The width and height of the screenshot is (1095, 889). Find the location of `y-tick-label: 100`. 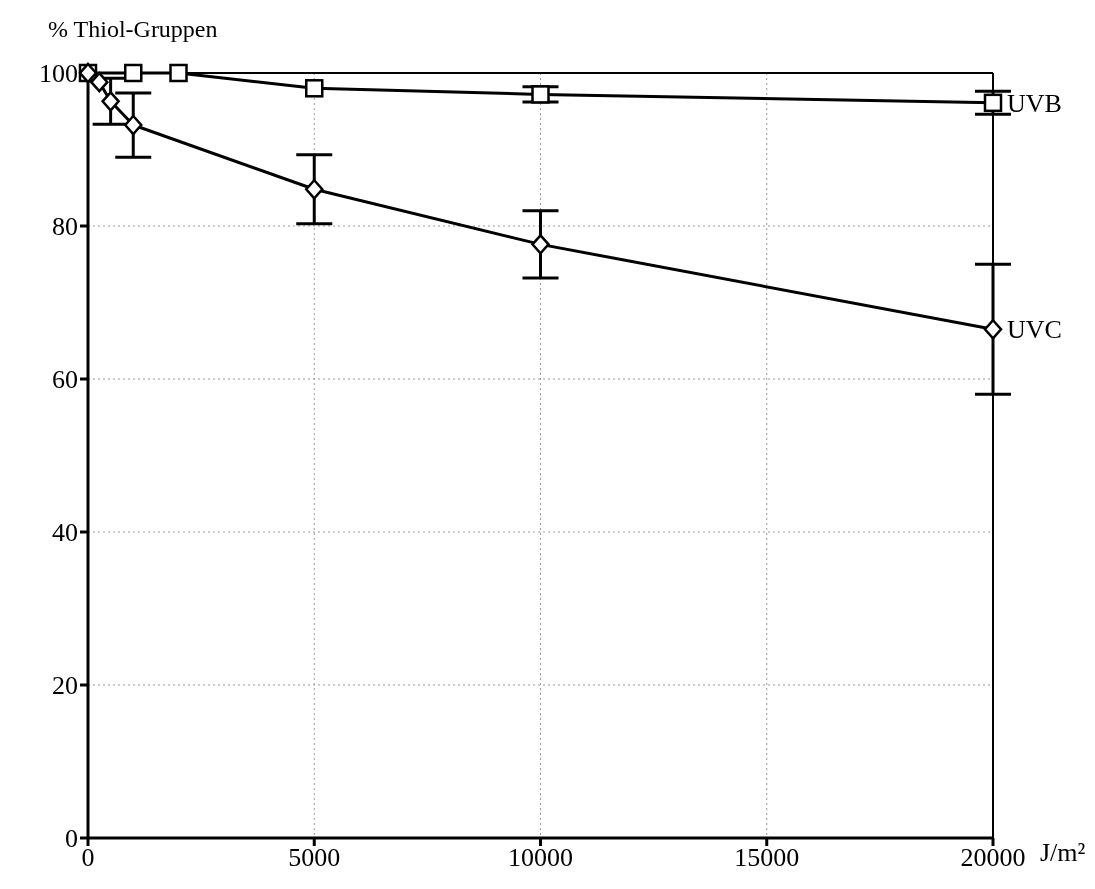

y-tick-label: 100 is located at coordinates (58, 74).